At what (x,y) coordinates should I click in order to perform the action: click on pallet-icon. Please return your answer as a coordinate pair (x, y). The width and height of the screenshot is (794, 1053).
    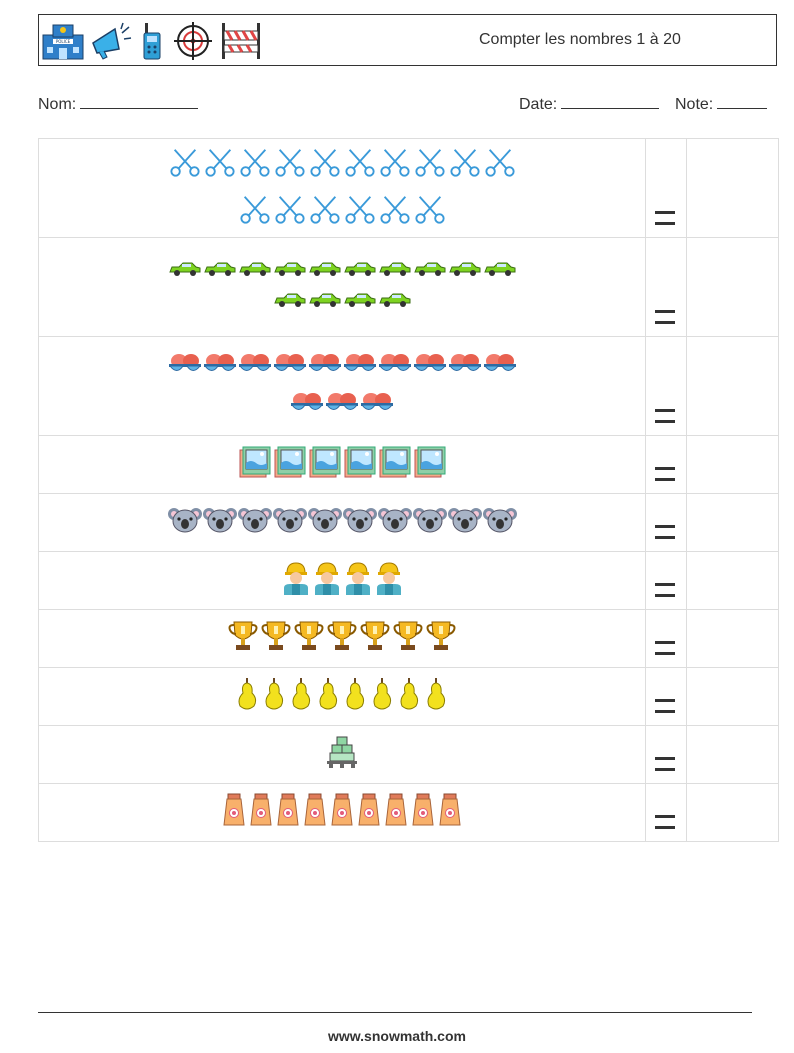
    Looking at the image, I should click on (342, 754).